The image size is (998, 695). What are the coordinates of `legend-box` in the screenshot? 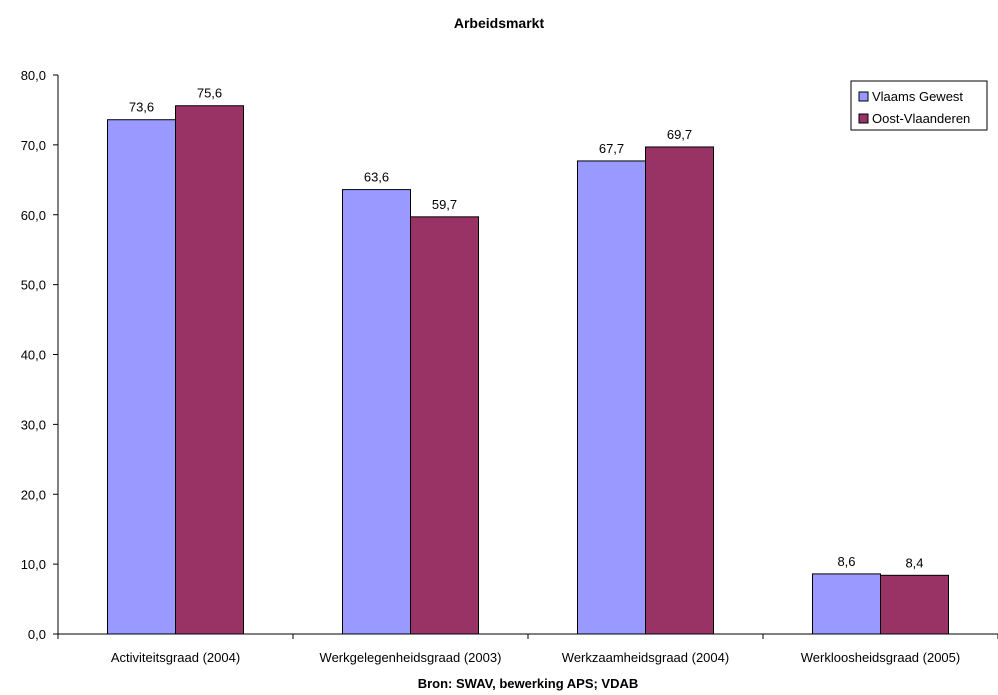 It's located at (919, 105).